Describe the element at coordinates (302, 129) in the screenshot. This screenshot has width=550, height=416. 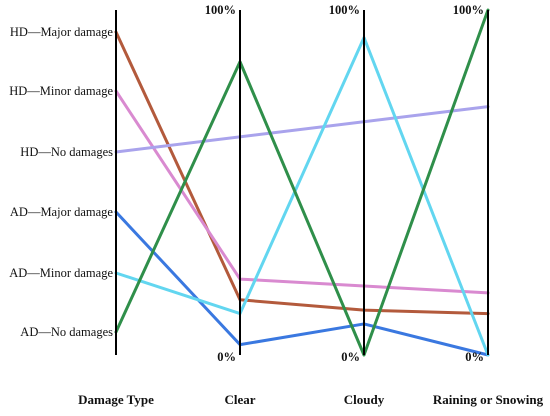
I see `series-line-hd-no-damages` at that location.